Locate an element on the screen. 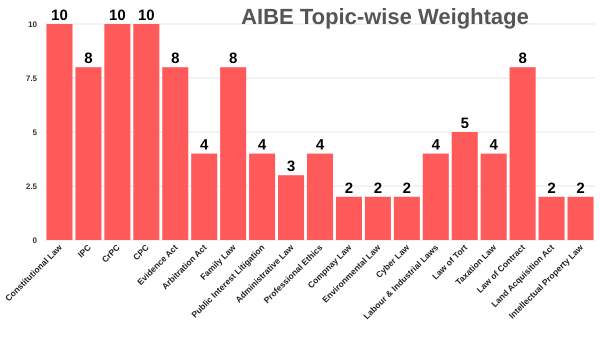 Image resolution: width=600 pixels, height=337 pixels. y-tick-label: 10 is located at coordinates (33, 24).